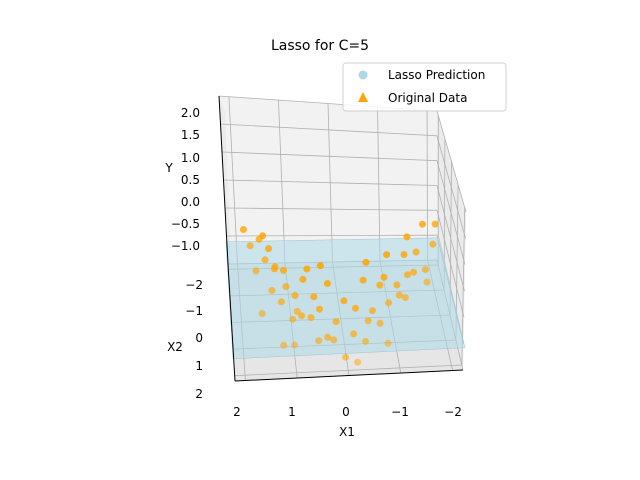 The width and height of the screenshot is (640, 480). Describe the element at coordinates (347, 432) in the screenshot. I see `x1-axis-label: X1` at that location.